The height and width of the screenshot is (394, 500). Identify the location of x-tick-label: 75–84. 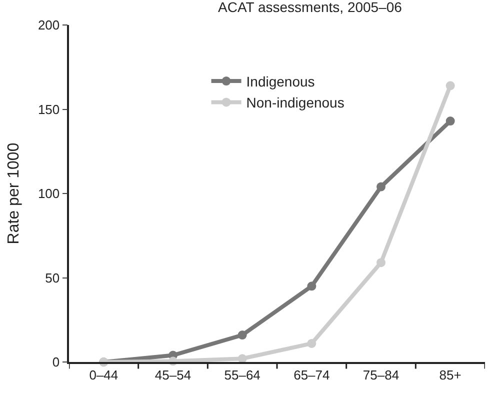
(381, 374).